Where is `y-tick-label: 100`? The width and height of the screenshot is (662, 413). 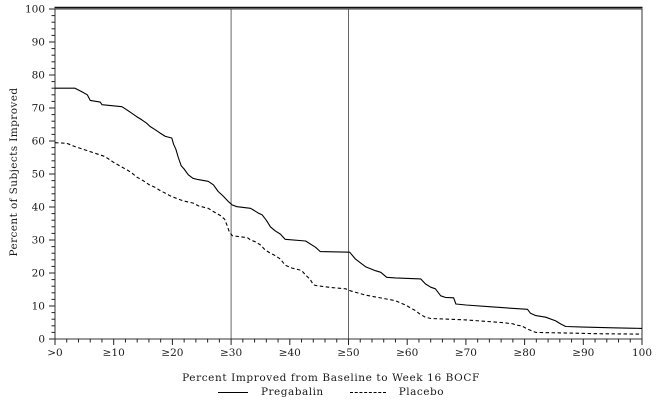 y-tick-label: 100 is located at coordinates (35, 10).